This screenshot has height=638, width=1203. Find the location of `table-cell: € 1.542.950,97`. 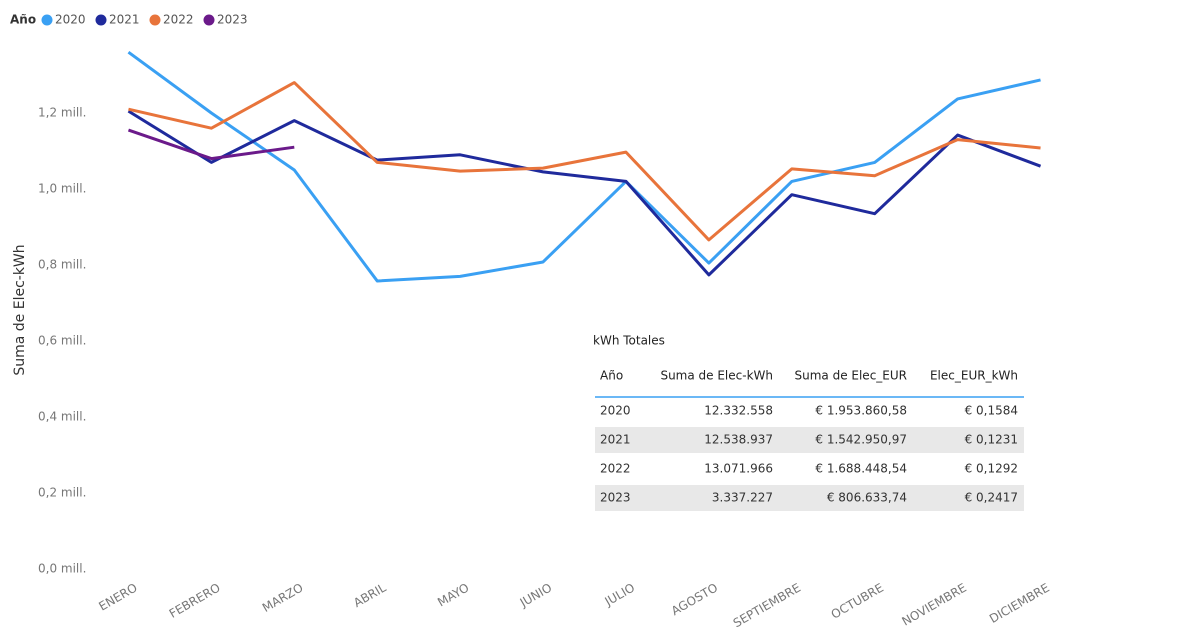

table-cell: € 1.542.950,97 is located at coordinates (861, 440).